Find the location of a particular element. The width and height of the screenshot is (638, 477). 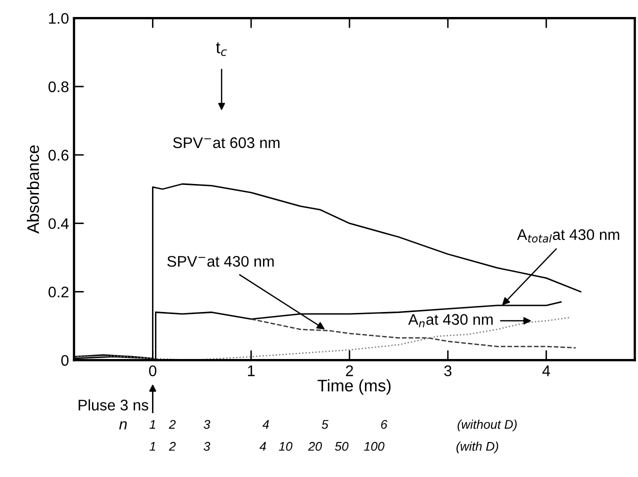

x-tick-label: 1 is located at coordinates (251, 371).